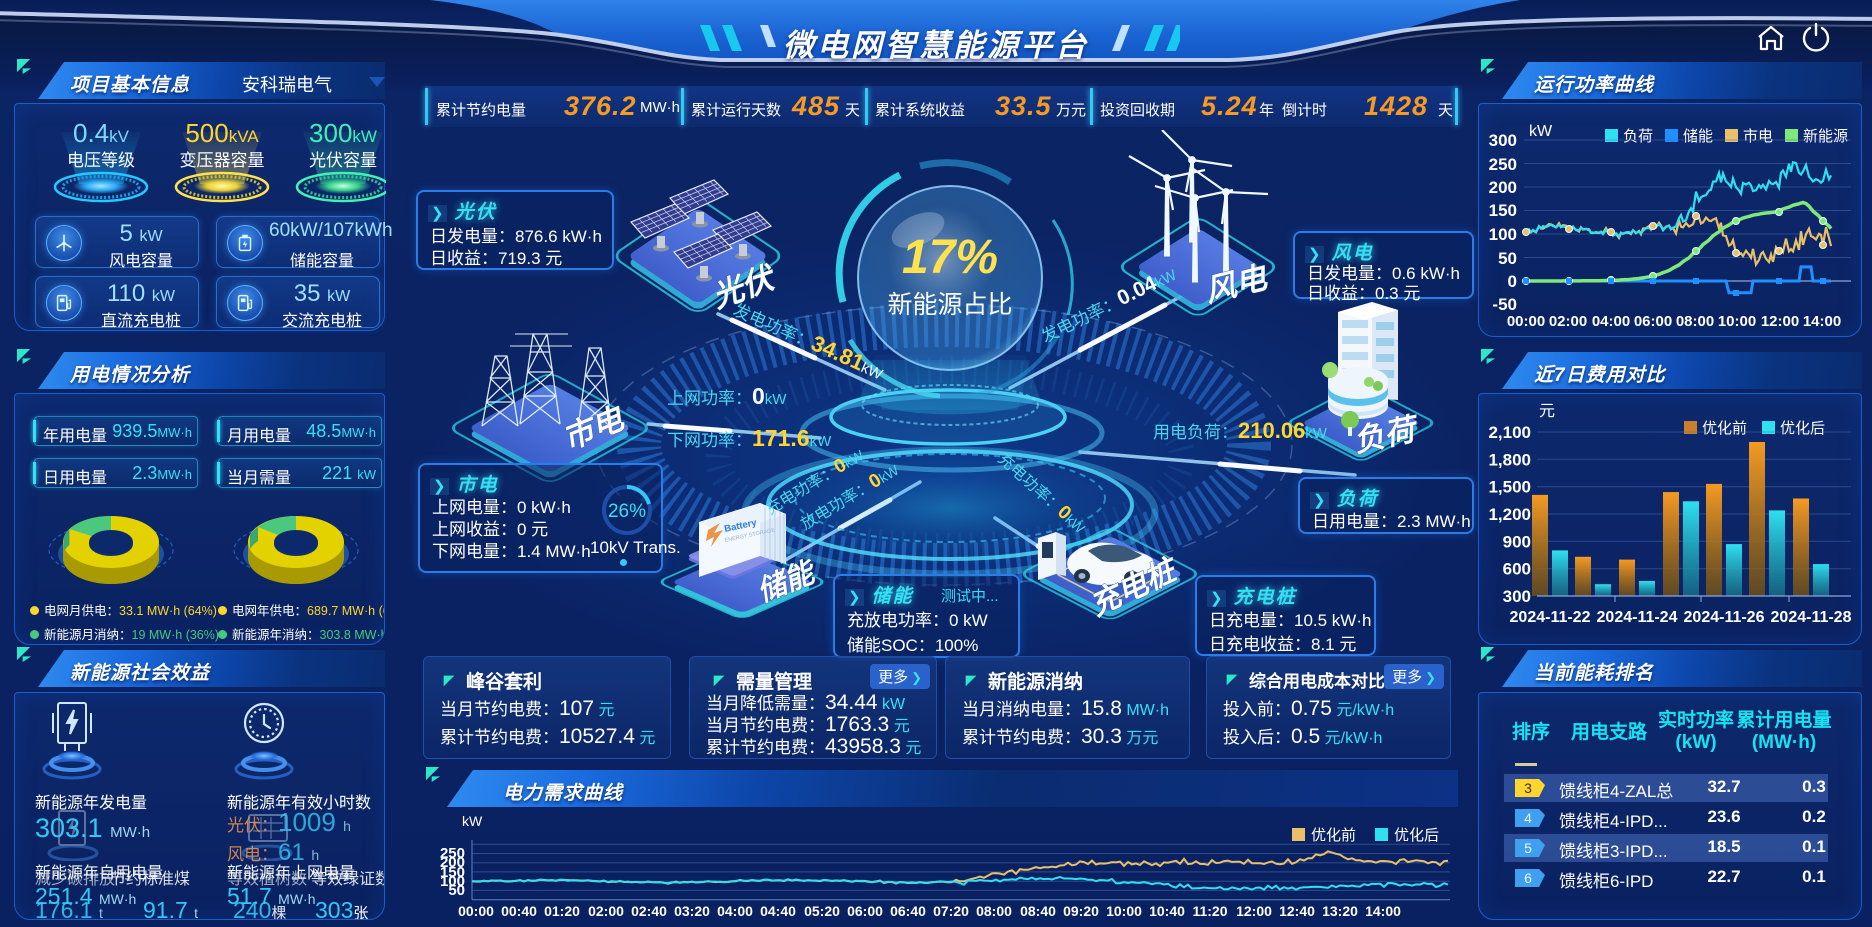 The image size is (1872, 927). What do you see at coordinates (1637, 617) in the screenshot?
I see `svg-text: 2024-11-24` at bounding box center [1637, 617].